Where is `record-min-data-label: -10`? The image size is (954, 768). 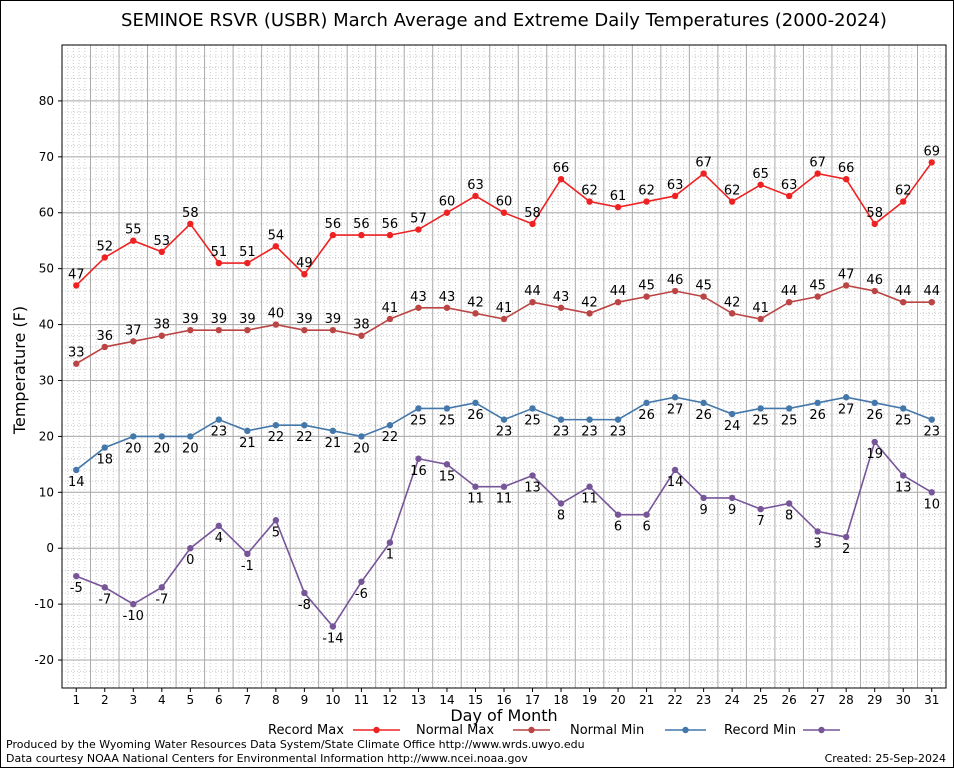 record-min-data-label: -10 is located at coordinates (133, 616).